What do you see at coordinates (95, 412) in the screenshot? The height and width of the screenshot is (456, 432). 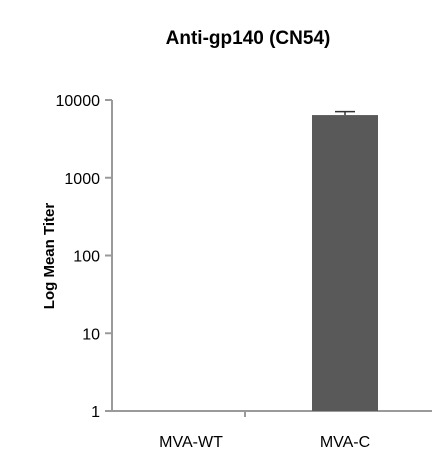 I see `y-tick-label: 1` at bounding box center [95, 412].